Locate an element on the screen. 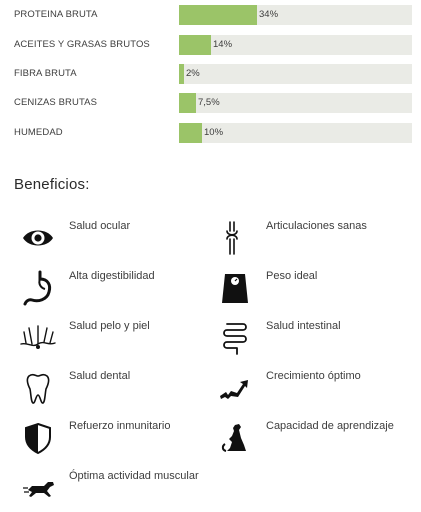  nutrition-value: 7,5% is located at coordinates (209, 102).